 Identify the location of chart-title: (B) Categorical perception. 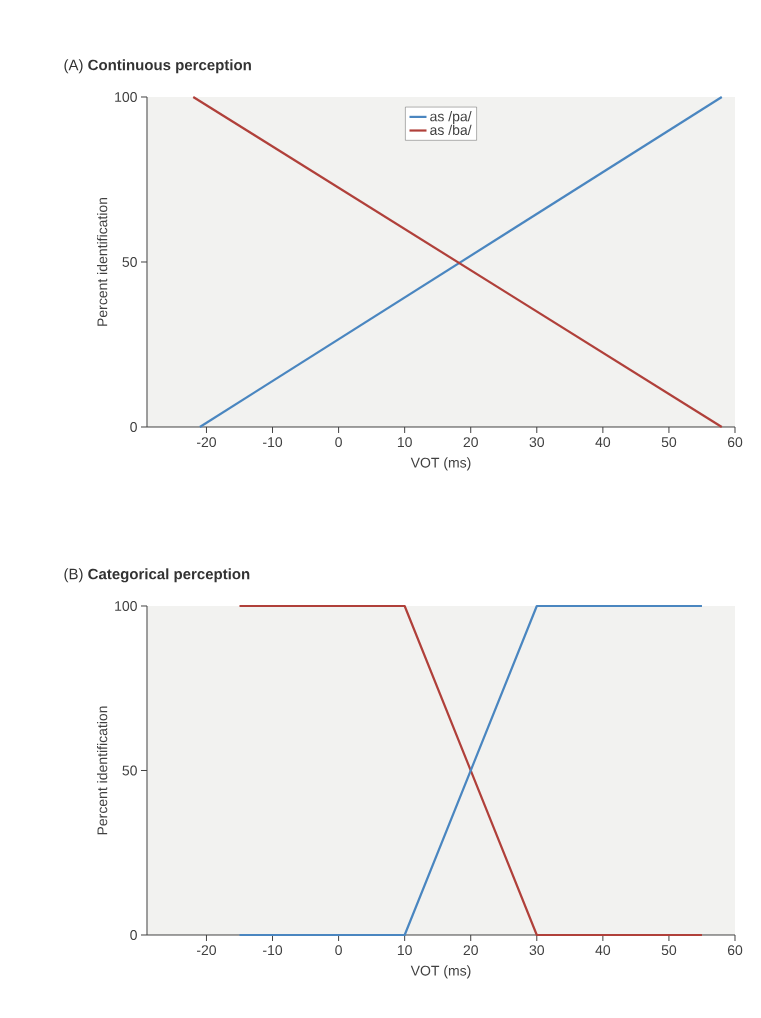
(157, 575).